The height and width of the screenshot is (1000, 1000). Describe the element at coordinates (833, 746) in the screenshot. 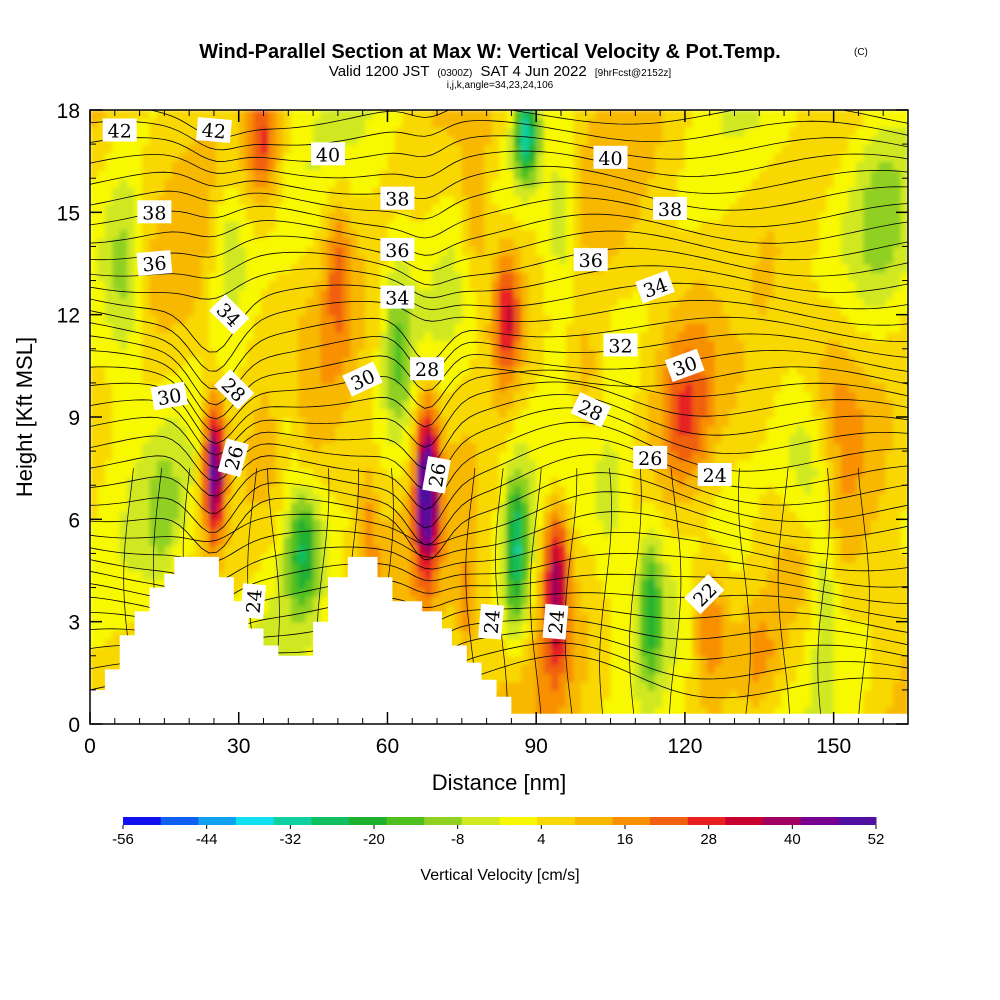

I see `x-tick-label: 150` at that location.